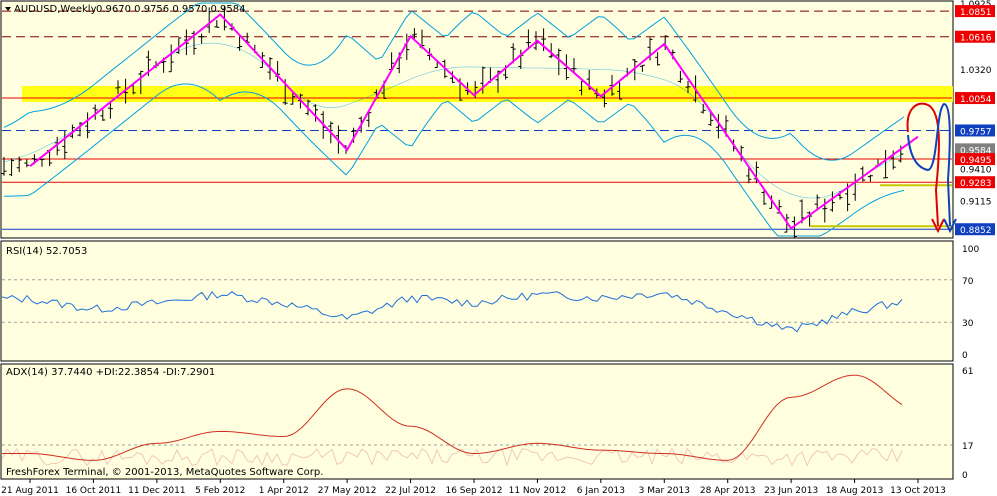 The height and width of the screenshot is (496, 997). What do you see at coordinates (855, 491) in the screenshot?
I see `date-tick-label: 18 Aug 2013` at bounding box center [855, 491].